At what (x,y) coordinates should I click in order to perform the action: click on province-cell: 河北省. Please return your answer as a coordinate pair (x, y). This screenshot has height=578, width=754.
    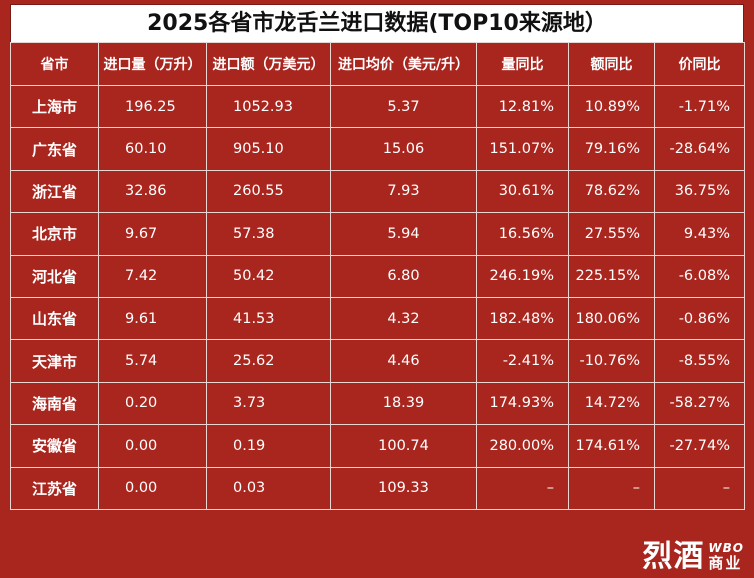
    Looking at the image, I should click on (54, 276).